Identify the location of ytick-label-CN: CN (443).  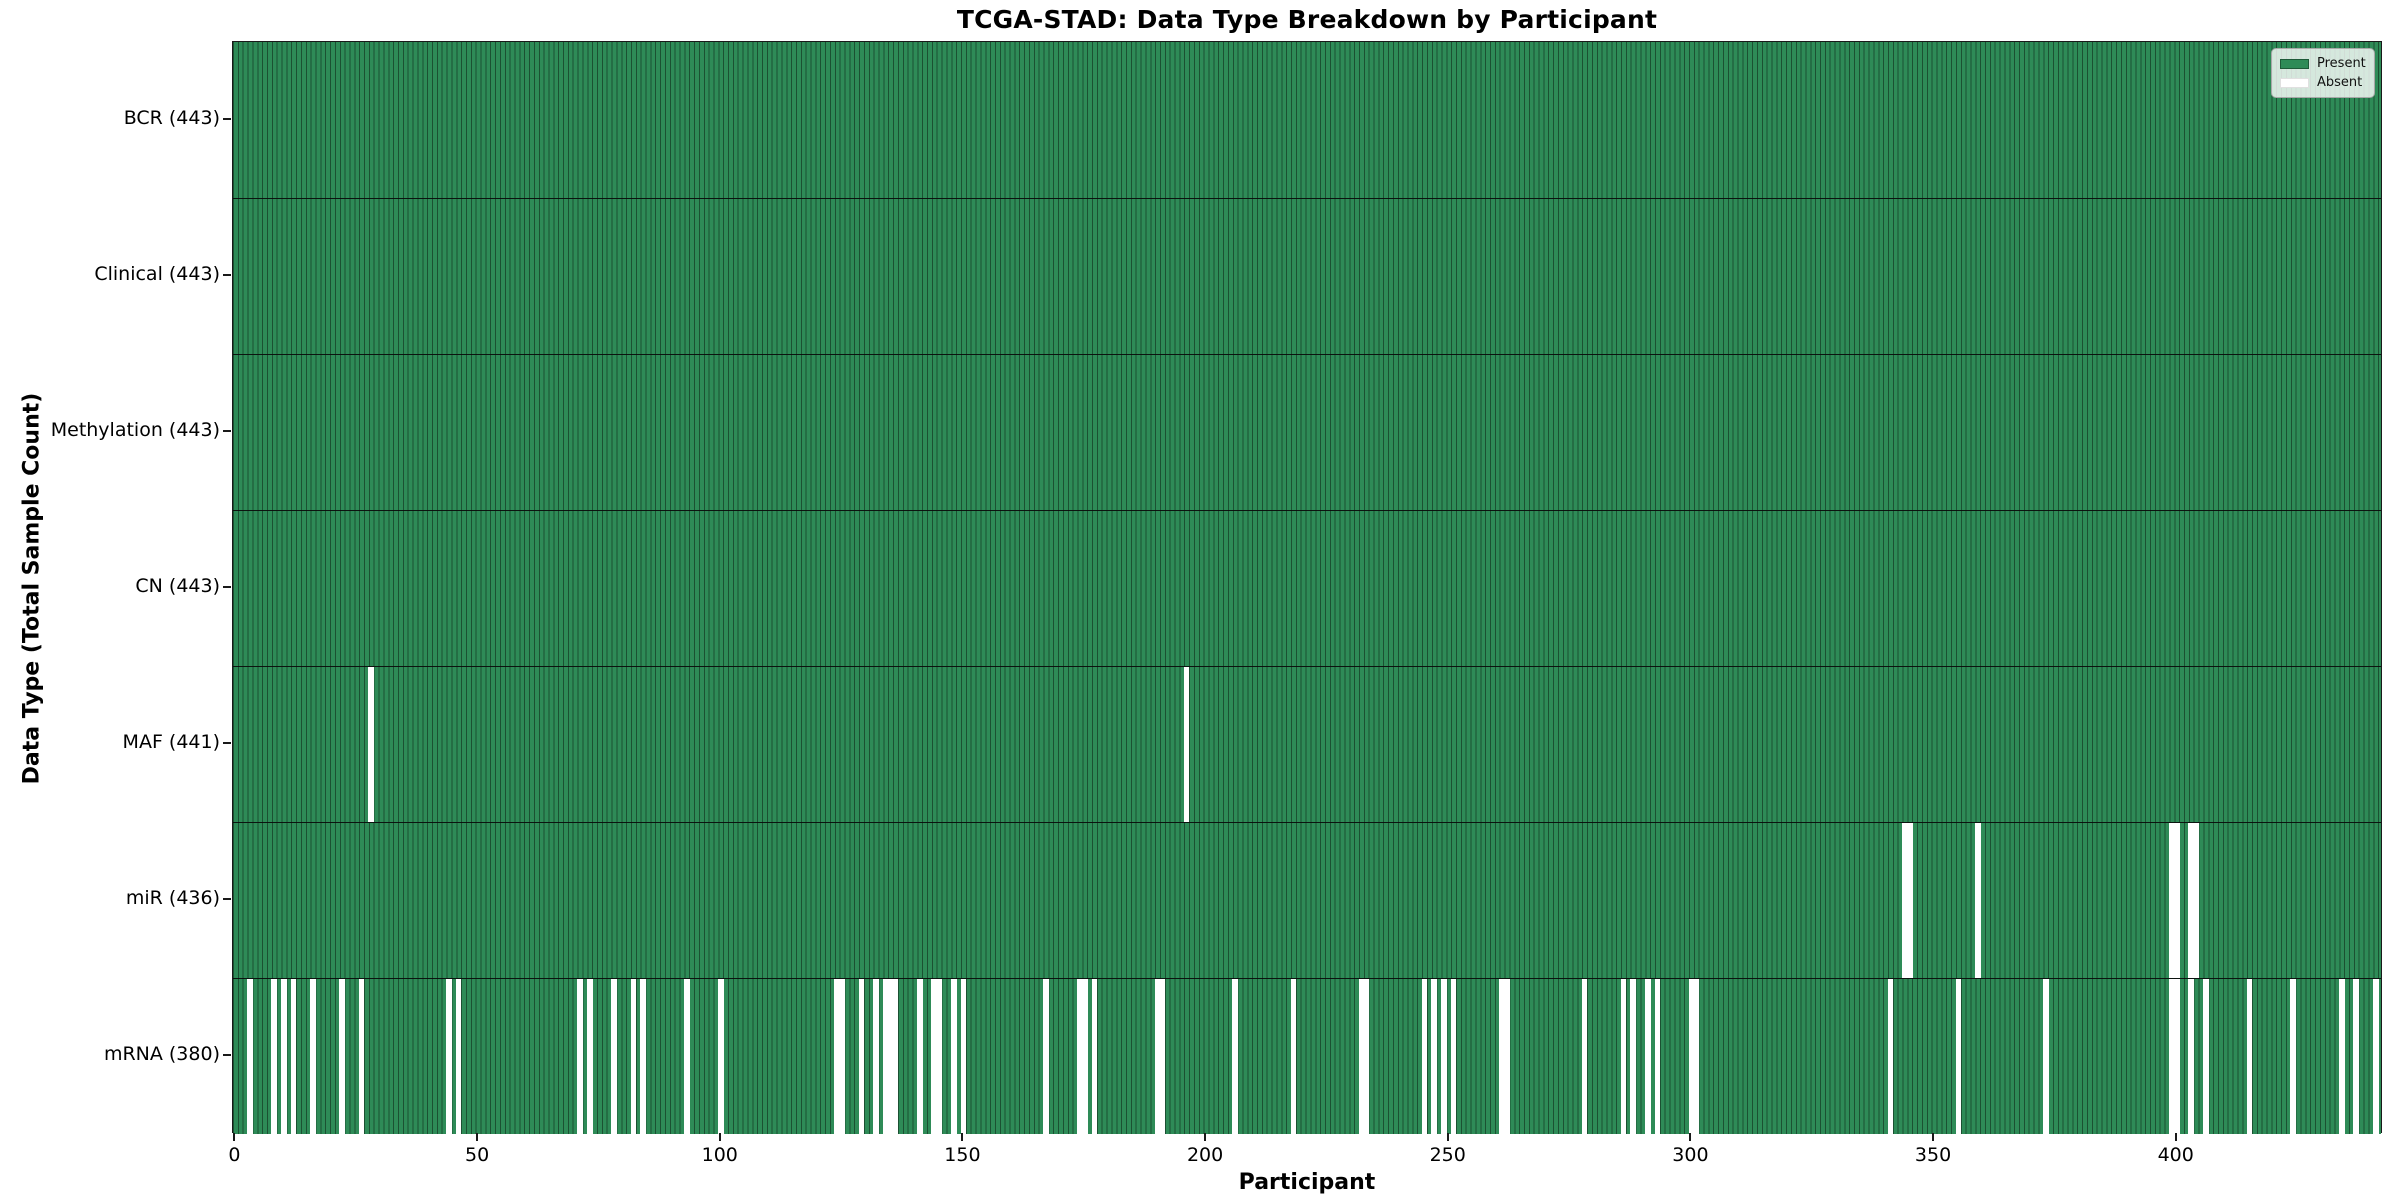
(177, 586).